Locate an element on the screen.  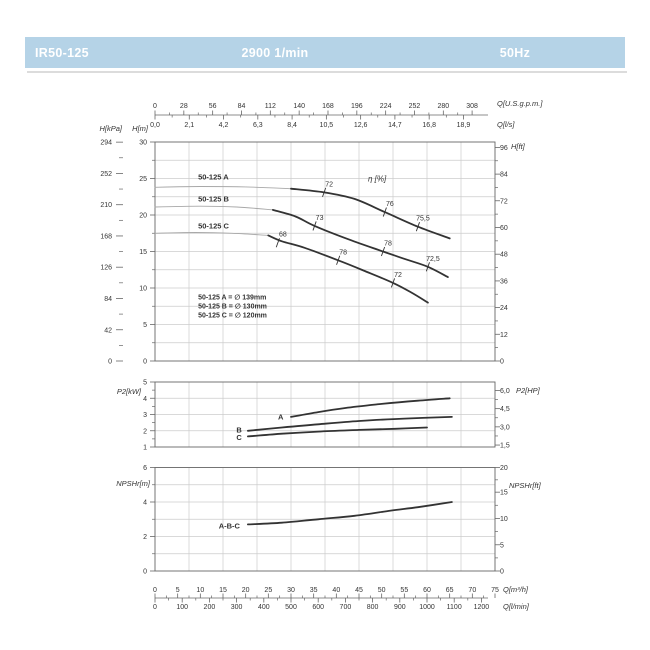
hq-chart-axis-title: Q[U.S.g.p.m.] is located at coordinates (520, 103).